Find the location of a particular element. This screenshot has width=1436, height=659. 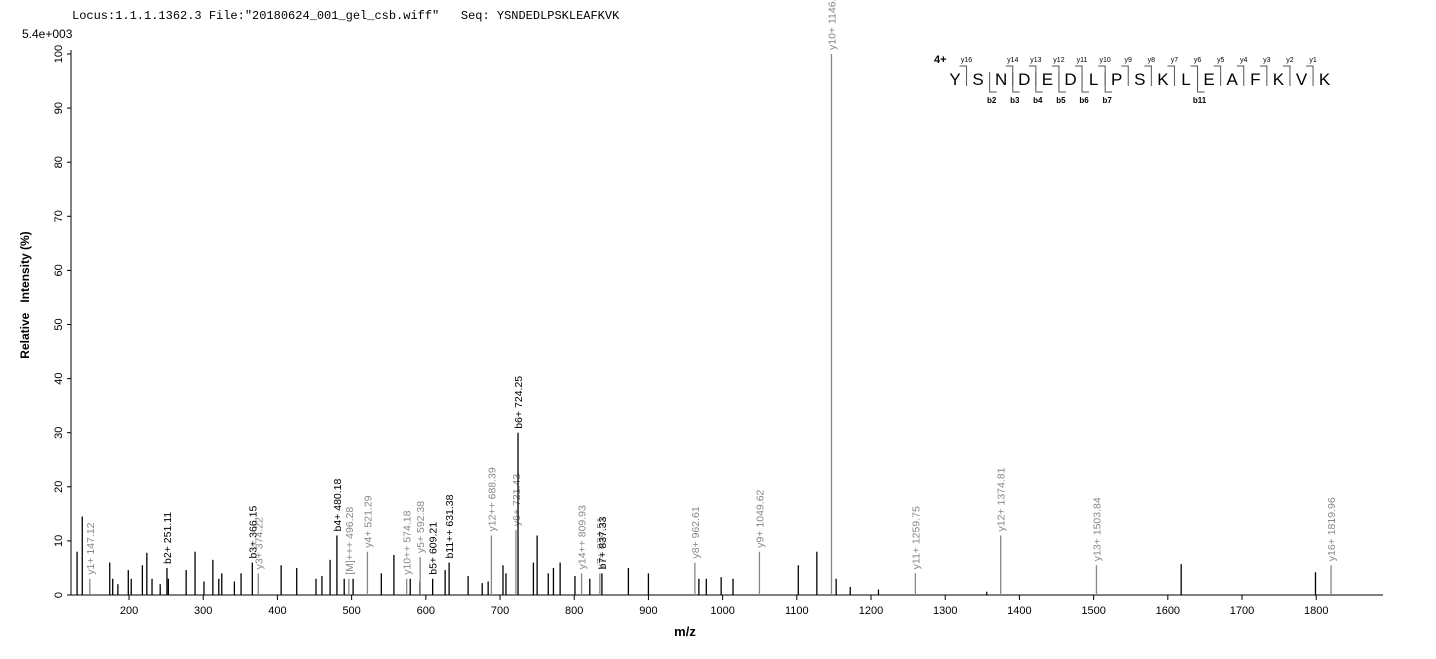

y-ion-label: y9 is located at coordinates (1129, 60).